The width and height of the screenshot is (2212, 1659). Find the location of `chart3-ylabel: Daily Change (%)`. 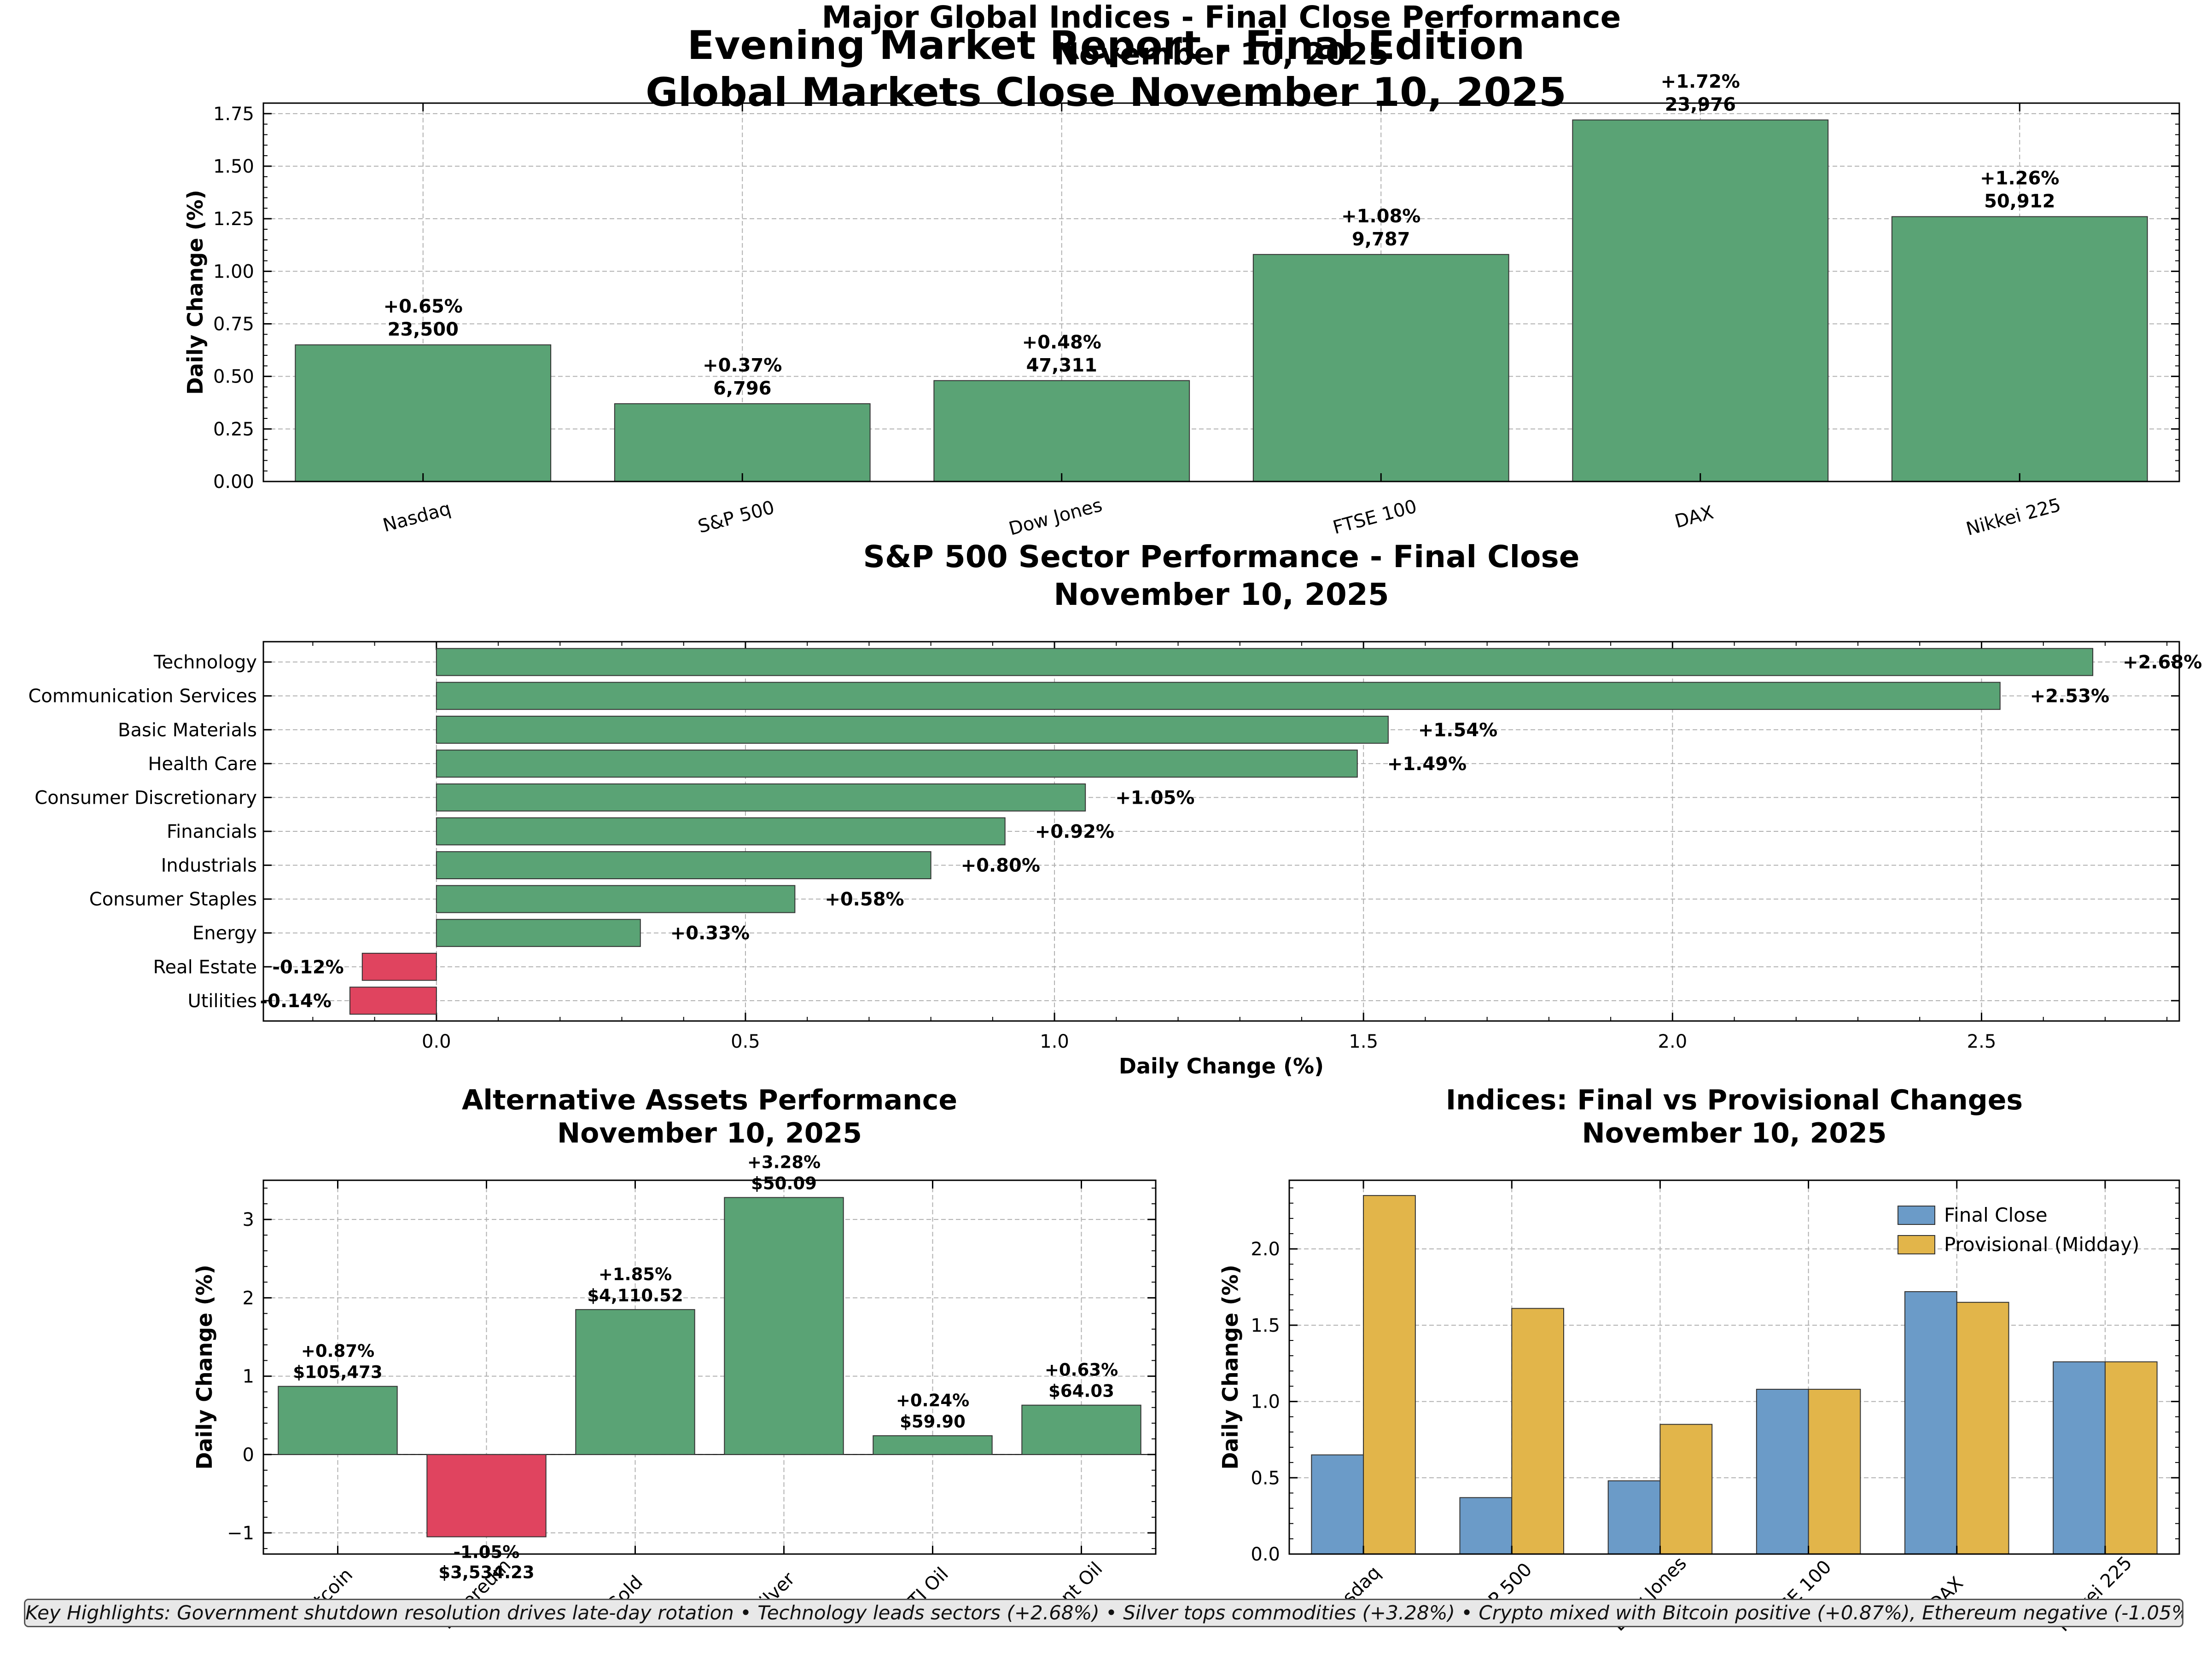

chart3-ylabel: Daily Change (%) is located at coordinates (205, 1367).